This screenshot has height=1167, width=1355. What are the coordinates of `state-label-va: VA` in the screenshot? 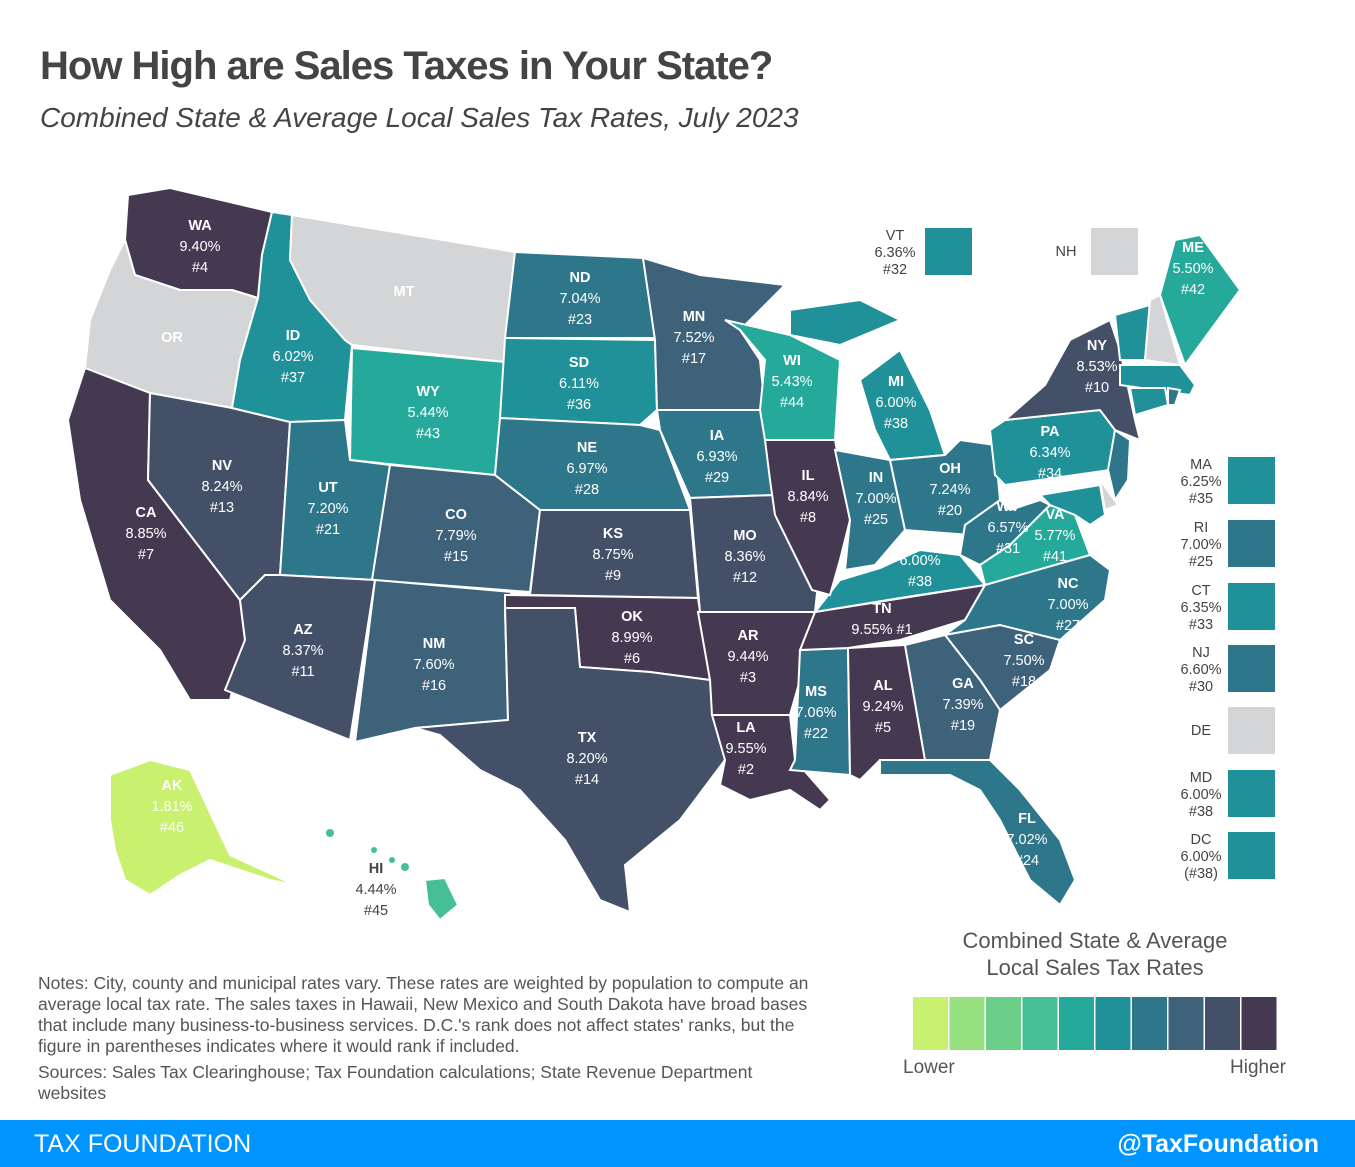 It's located at (1055, 515).